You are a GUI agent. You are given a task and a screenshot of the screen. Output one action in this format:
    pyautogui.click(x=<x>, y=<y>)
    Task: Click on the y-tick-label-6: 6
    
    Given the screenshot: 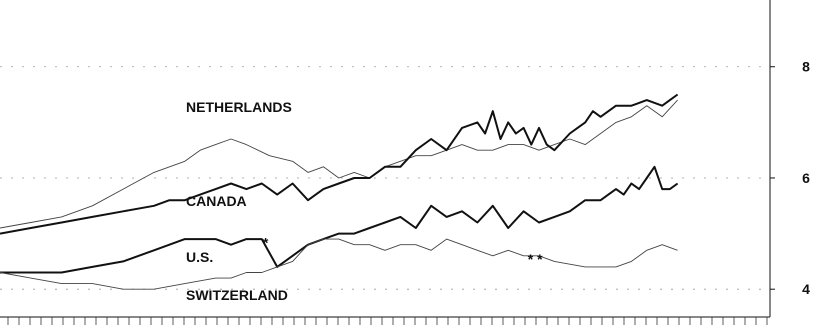 What is the action you would take?
    pyautogui.click(x=806, y=178)
    